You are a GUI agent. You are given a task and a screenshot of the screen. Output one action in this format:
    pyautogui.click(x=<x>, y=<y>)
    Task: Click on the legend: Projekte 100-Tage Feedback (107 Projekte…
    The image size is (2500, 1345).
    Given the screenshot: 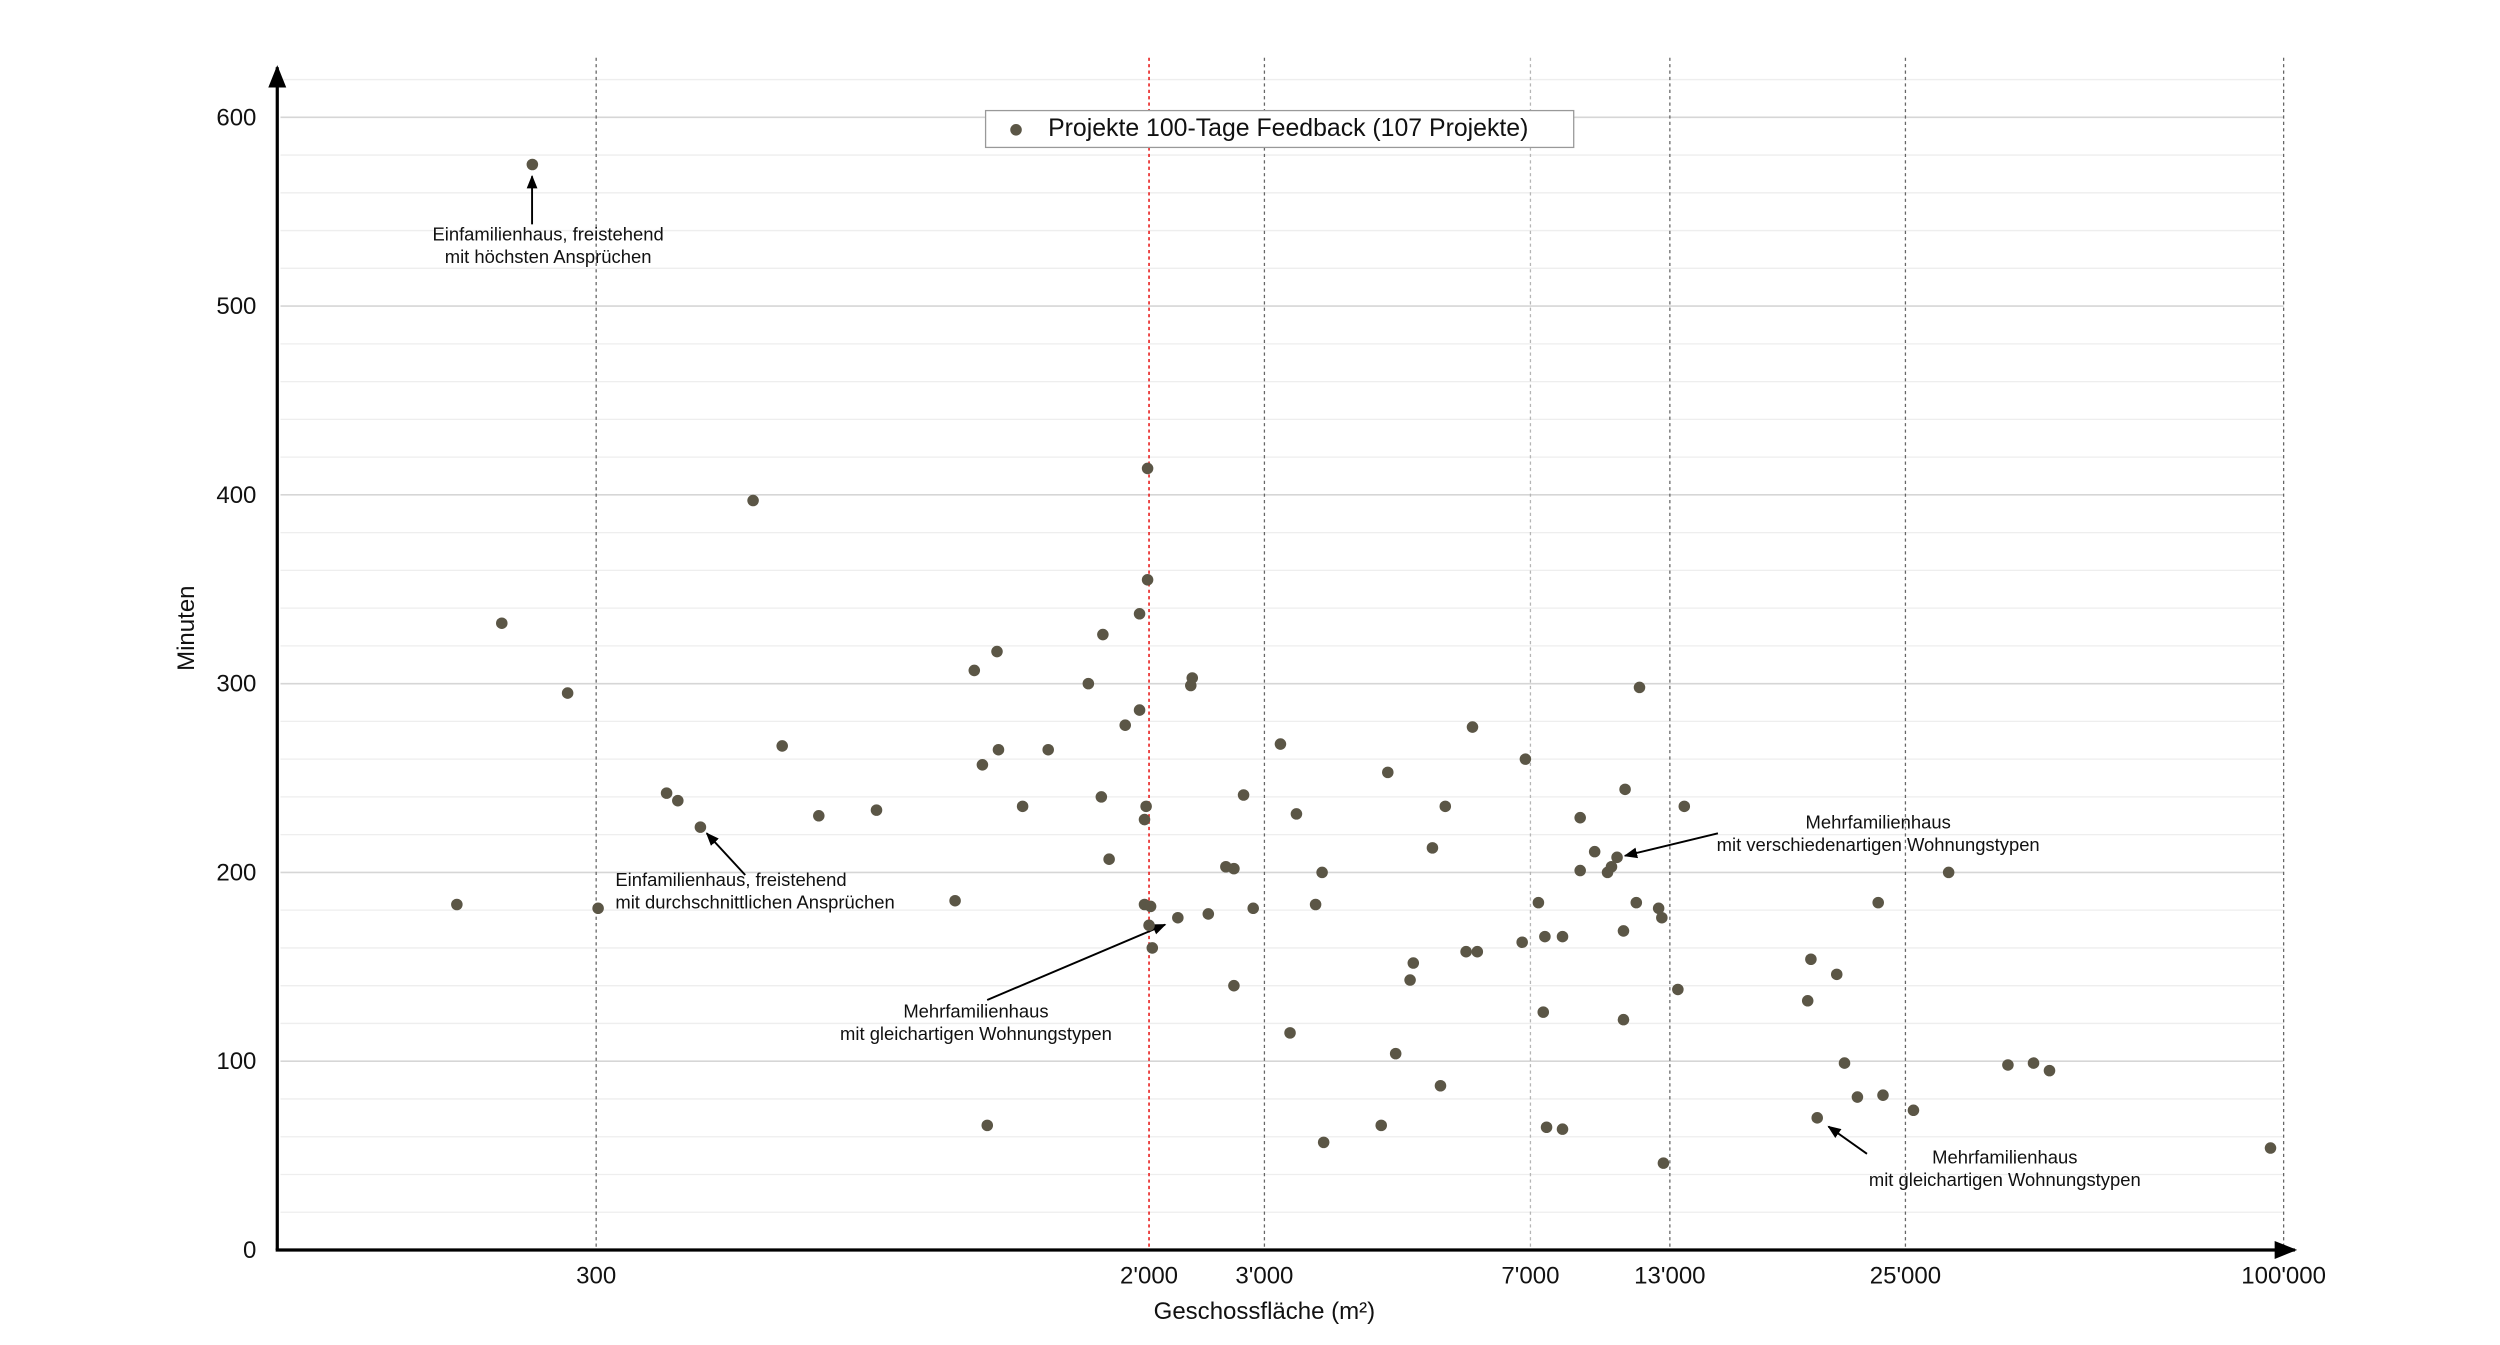 What is the action you would take?
    pyautogui.click(x=1279, y=129)
    